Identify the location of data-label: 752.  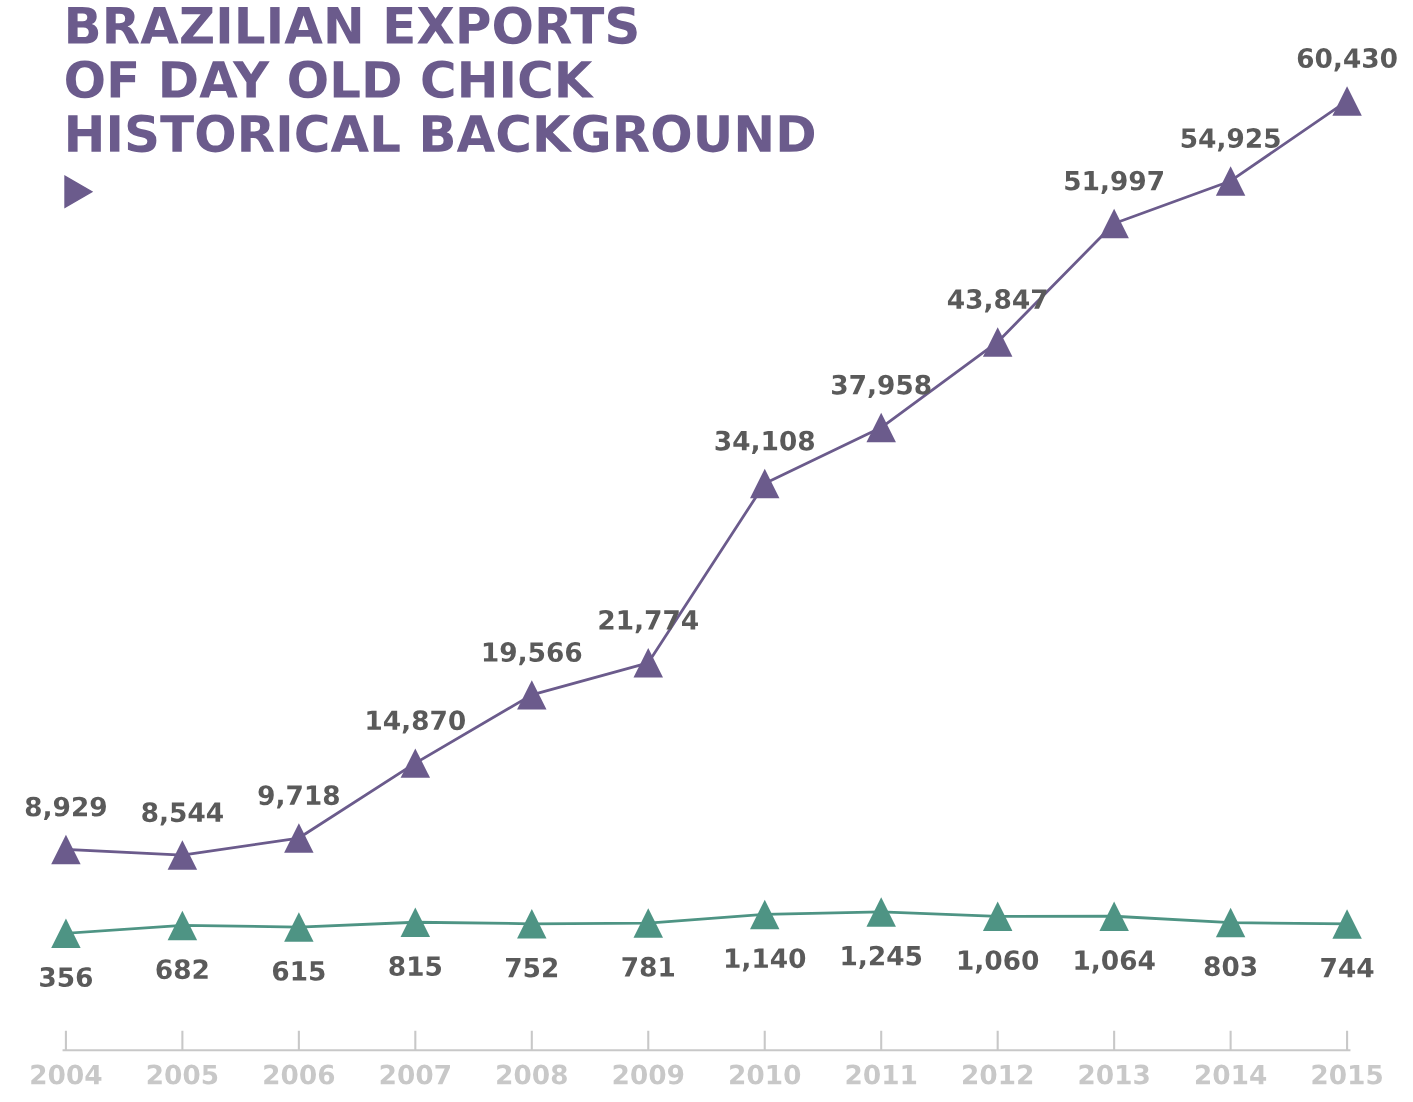
(532, 967).